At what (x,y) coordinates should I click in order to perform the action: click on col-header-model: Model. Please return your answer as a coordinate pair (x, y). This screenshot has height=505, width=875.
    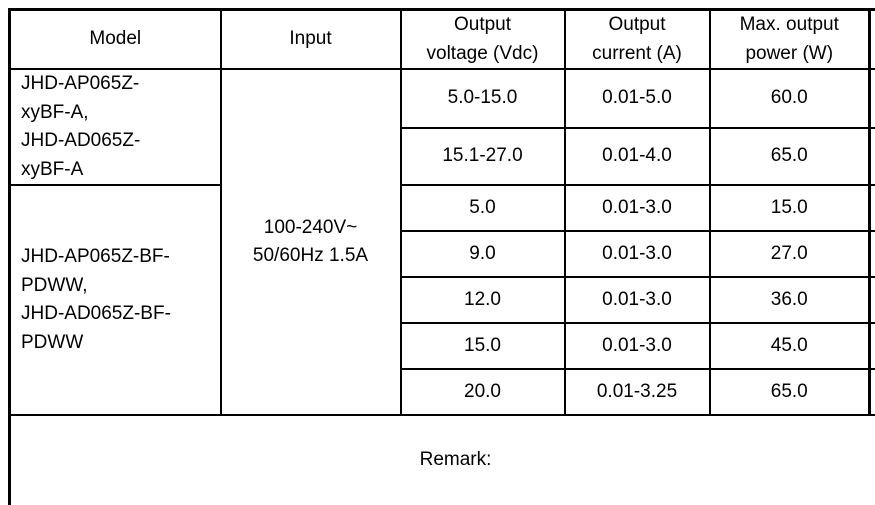
    Looking at the image, I should click on (115, 39).